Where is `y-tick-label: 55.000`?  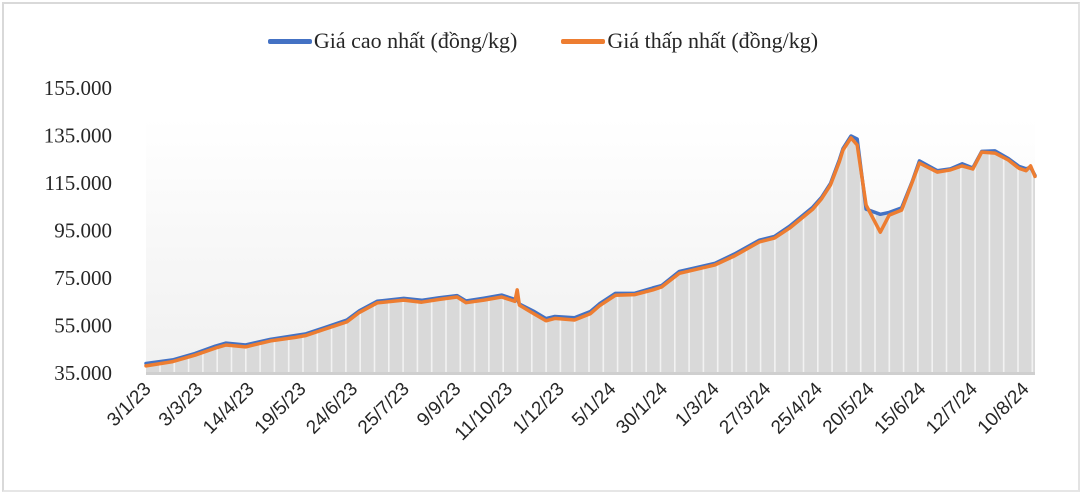 y-tick-label: 55.000 is located at coordinates (83, 326).